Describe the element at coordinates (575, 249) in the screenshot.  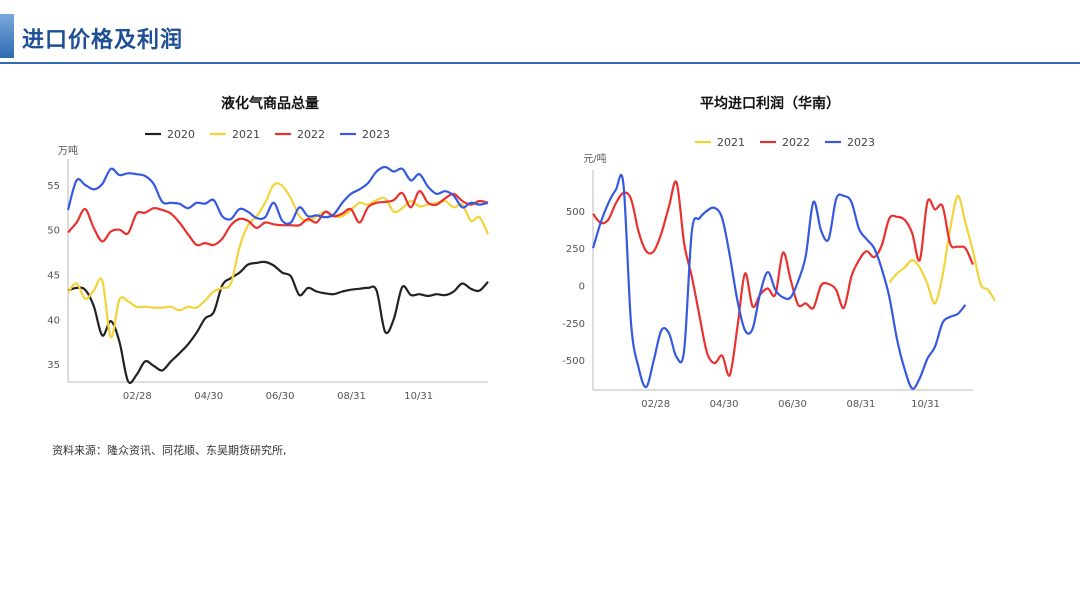
I see `y-tick-label: 250` at that location.